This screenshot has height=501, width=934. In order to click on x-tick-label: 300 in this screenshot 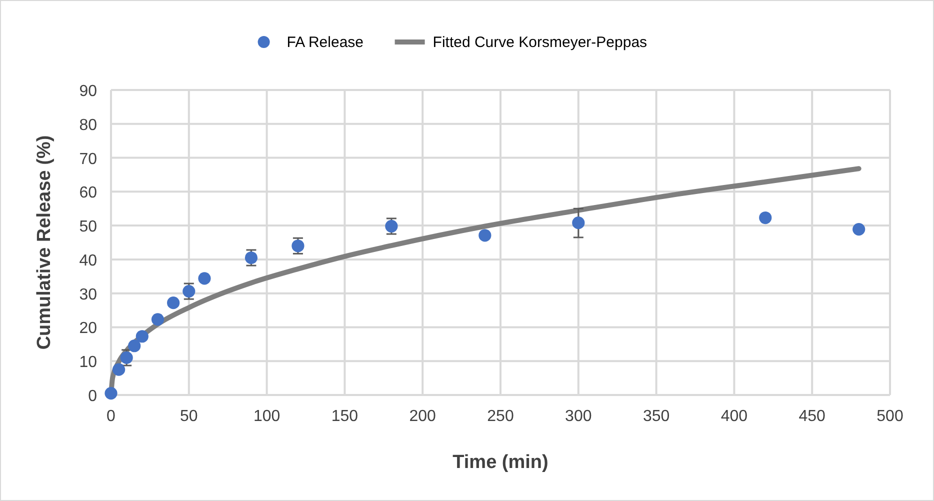, I will do `click(578, 416)`.